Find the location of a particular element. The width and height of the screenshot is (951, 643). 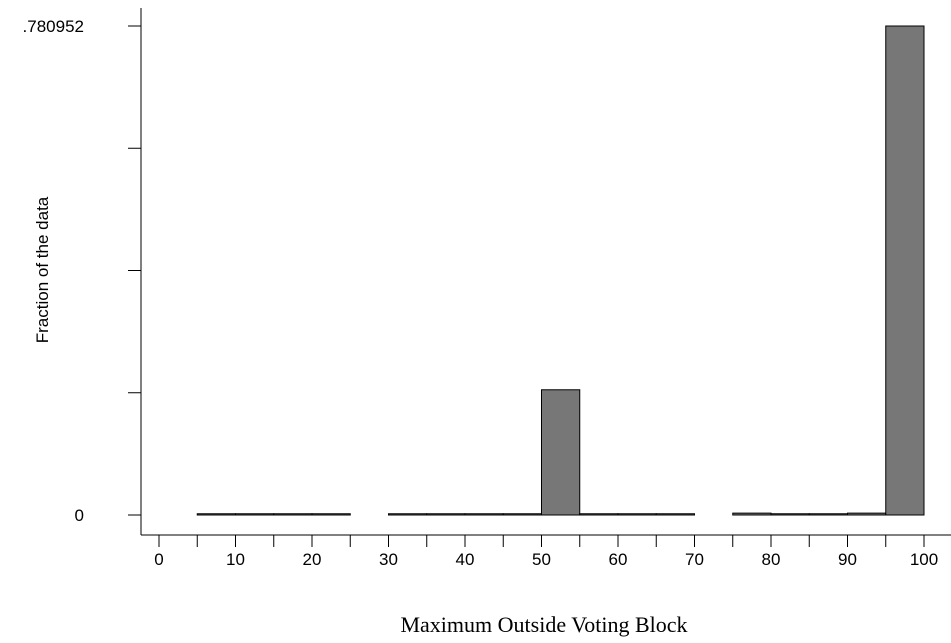

x-tick-label: 70 is located at coordinates (694, 559).